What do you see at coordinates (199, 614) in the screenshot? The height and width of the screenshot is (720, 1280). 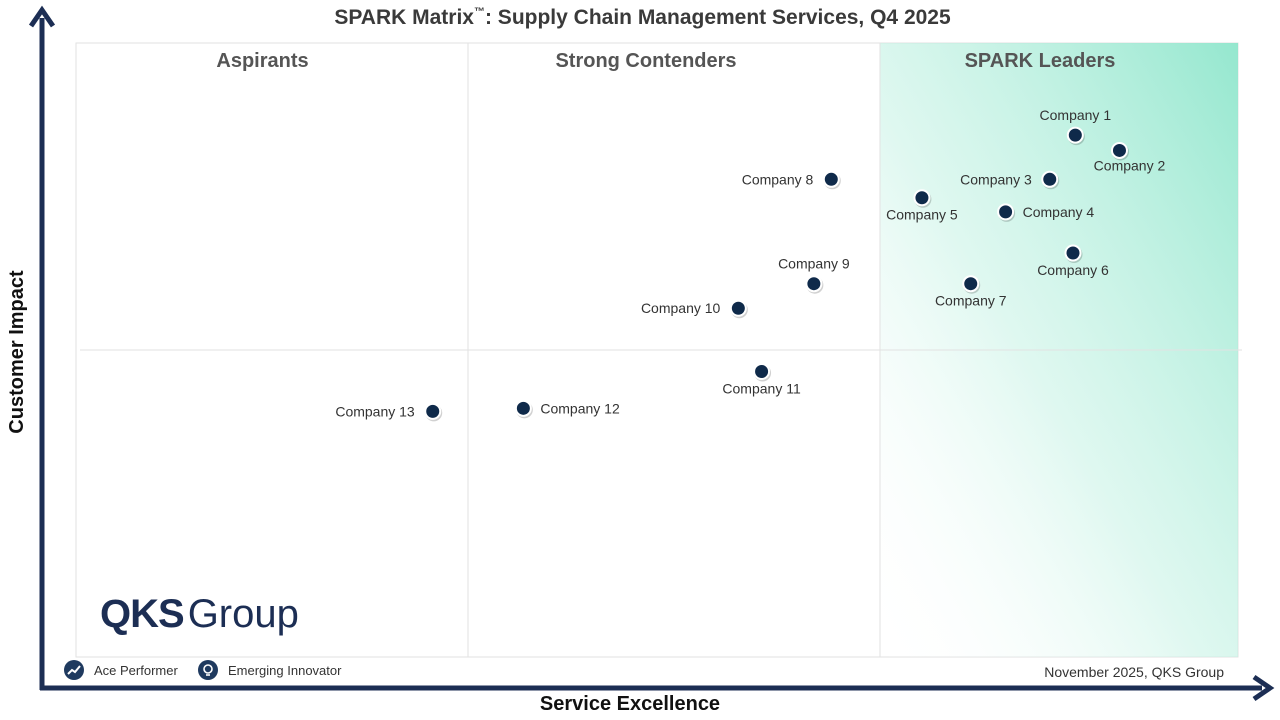 I see `qks-group-logo: QKS Group` at bounding box center [199, 614].